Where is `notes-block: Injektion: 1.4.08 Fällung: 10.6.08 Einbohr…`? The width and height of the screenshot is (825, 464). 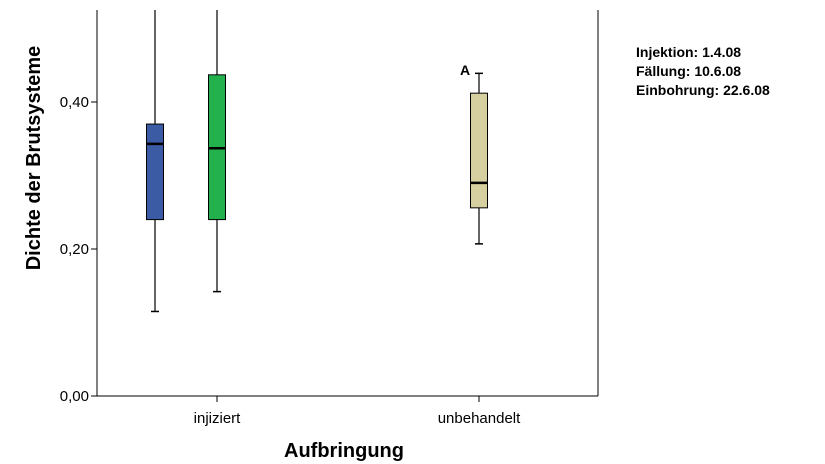
notes-block: Injektion: 1.4.08 Fällung: 10.6.08 Einbohr… is located at coordinates (703, 71).